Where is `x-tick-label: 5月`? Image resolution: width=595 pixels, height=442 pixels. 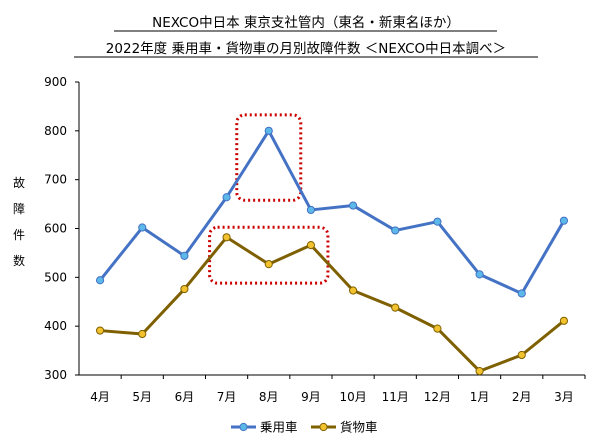
x-tick-label: 5月 is located at coordinates (142, 397).